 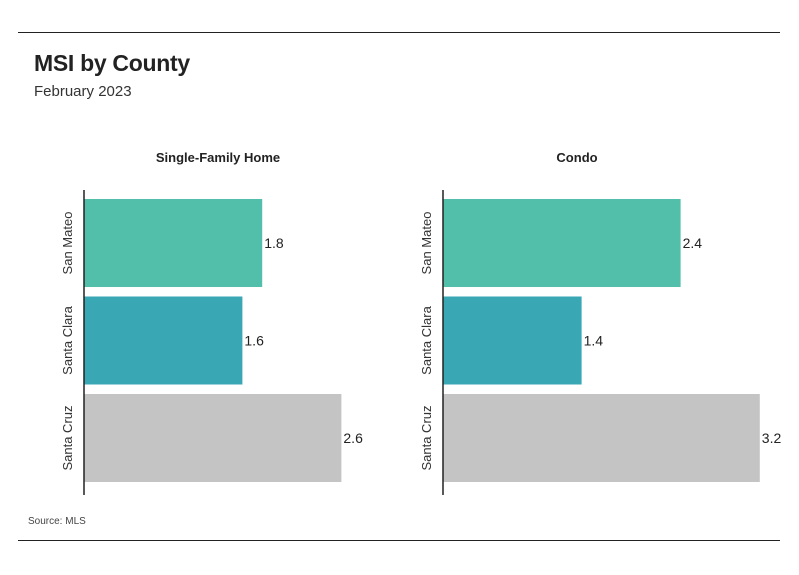 I want to click on bar-condo-santa-cruz, so click(x=601, y=438).